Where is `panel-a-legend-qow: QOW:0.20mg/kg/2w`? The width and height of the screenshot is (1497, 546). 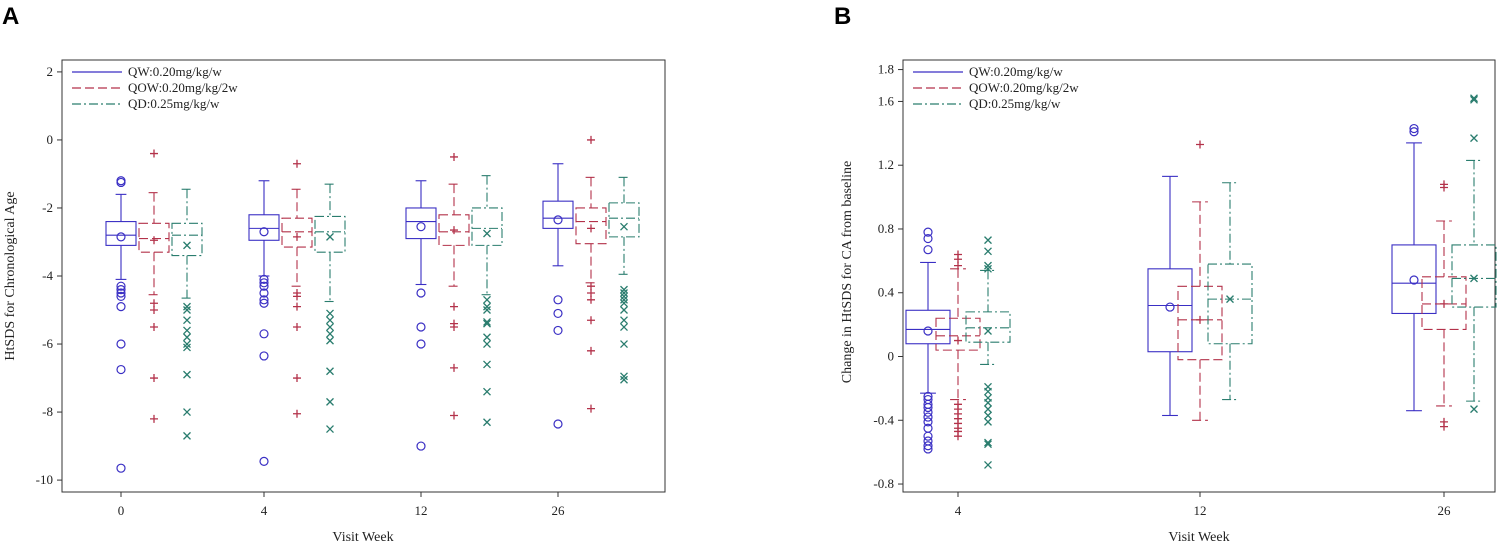
panel-a-legend-qow: QOW:0.20mg/kg/2w is located at coordinates (183, 87).